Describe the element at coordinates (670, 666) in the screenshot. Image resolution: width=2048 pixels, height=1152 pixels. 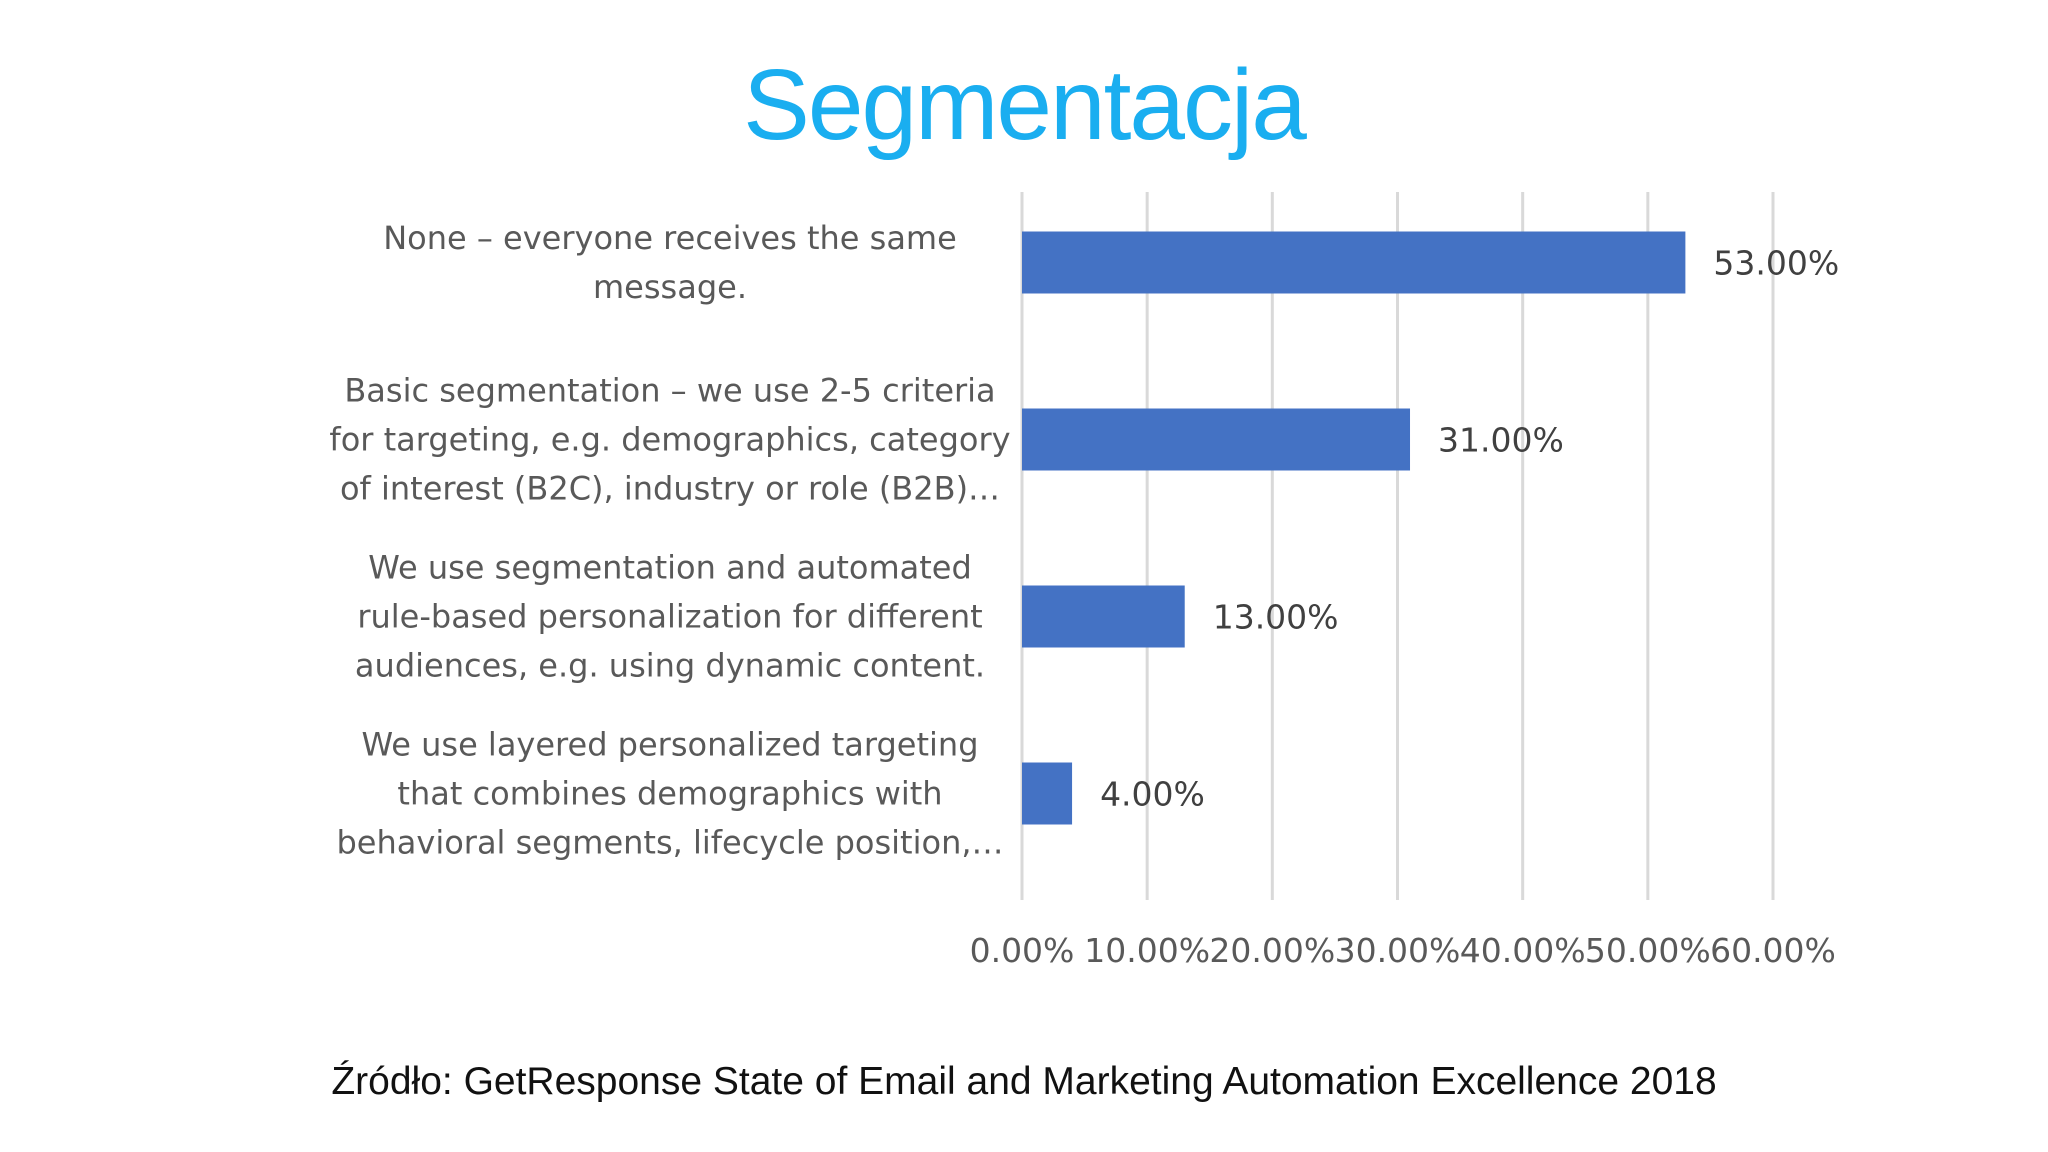
I see `category-label-line: audiences, e.g. using dynamic content.` at that location.